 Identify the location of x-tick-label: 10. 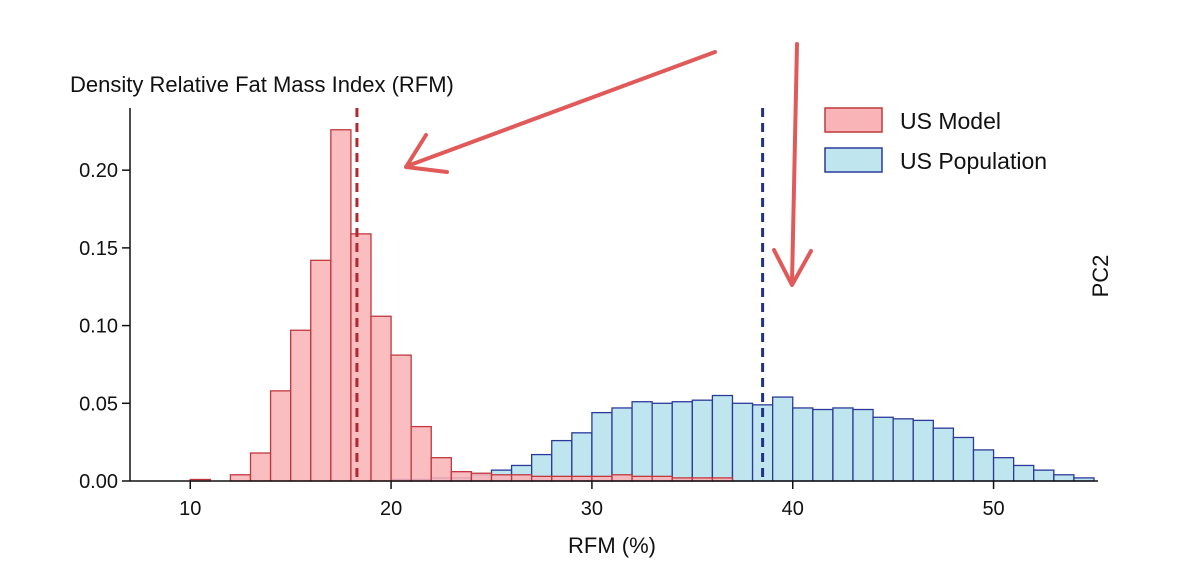
(190, 509).